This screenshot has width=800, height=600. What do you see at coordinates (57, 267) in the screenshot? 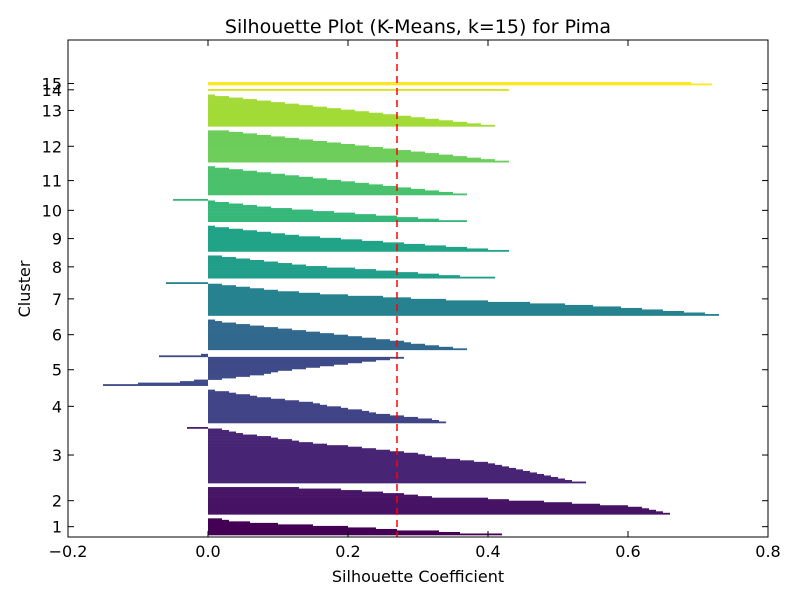
I see `y-tick-label: 8` at bounding box center [57, 267].